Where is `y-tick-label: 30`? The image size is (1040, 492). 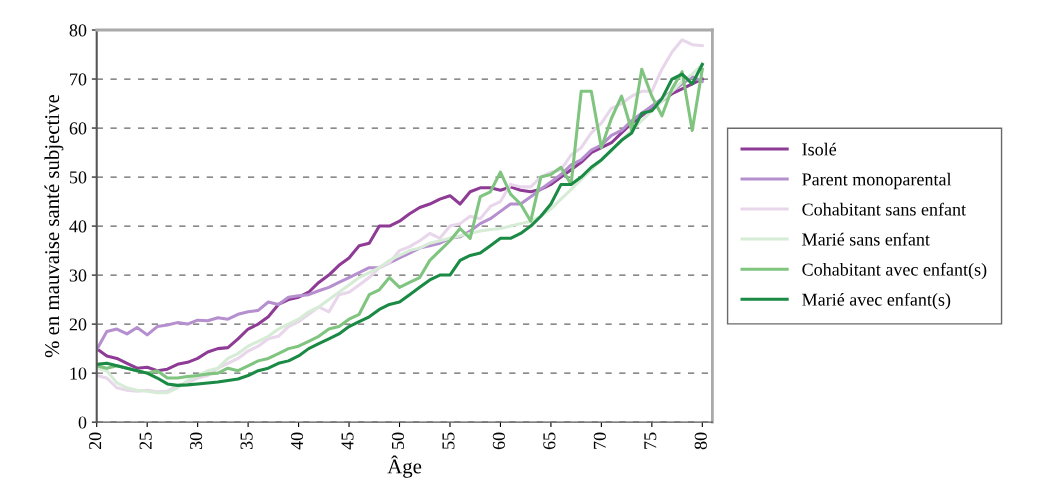
y-tick-label: 30 is located at coordinates (78, 275).